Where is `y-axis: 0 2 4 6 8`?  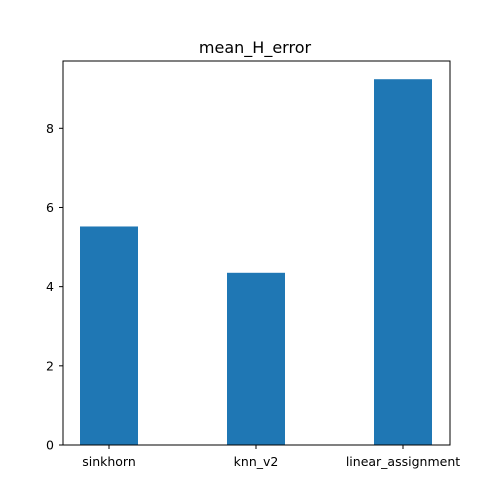 y-axis: 0 2 4 6 8 is located at coordinates (54, 287).